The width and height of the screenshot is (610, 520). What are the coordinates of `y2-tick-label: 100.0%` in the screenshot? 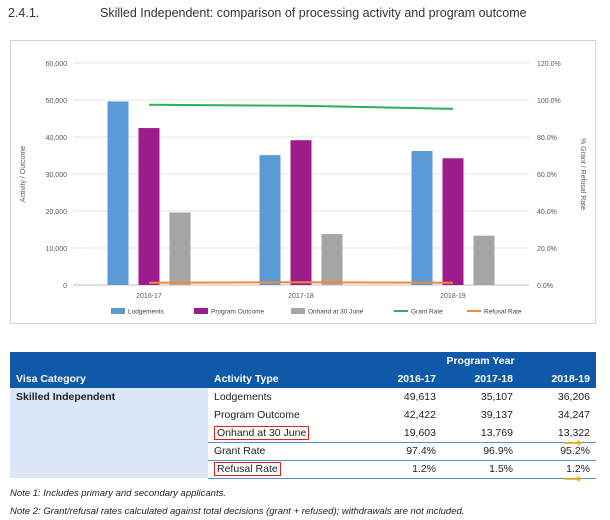 It's located at (549, 101).